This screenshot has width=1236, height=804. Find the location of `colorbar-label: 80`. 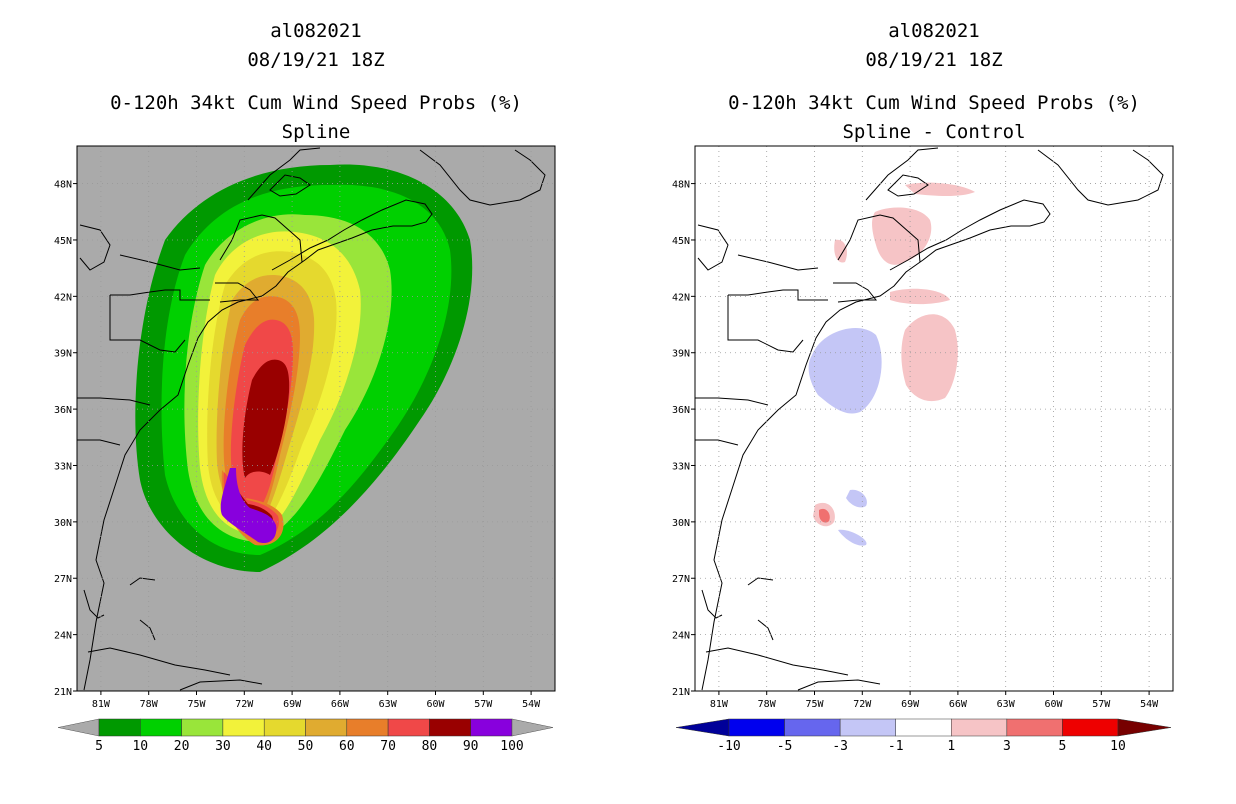

colorbar-label: 80 is located at coordinates (430, 746).